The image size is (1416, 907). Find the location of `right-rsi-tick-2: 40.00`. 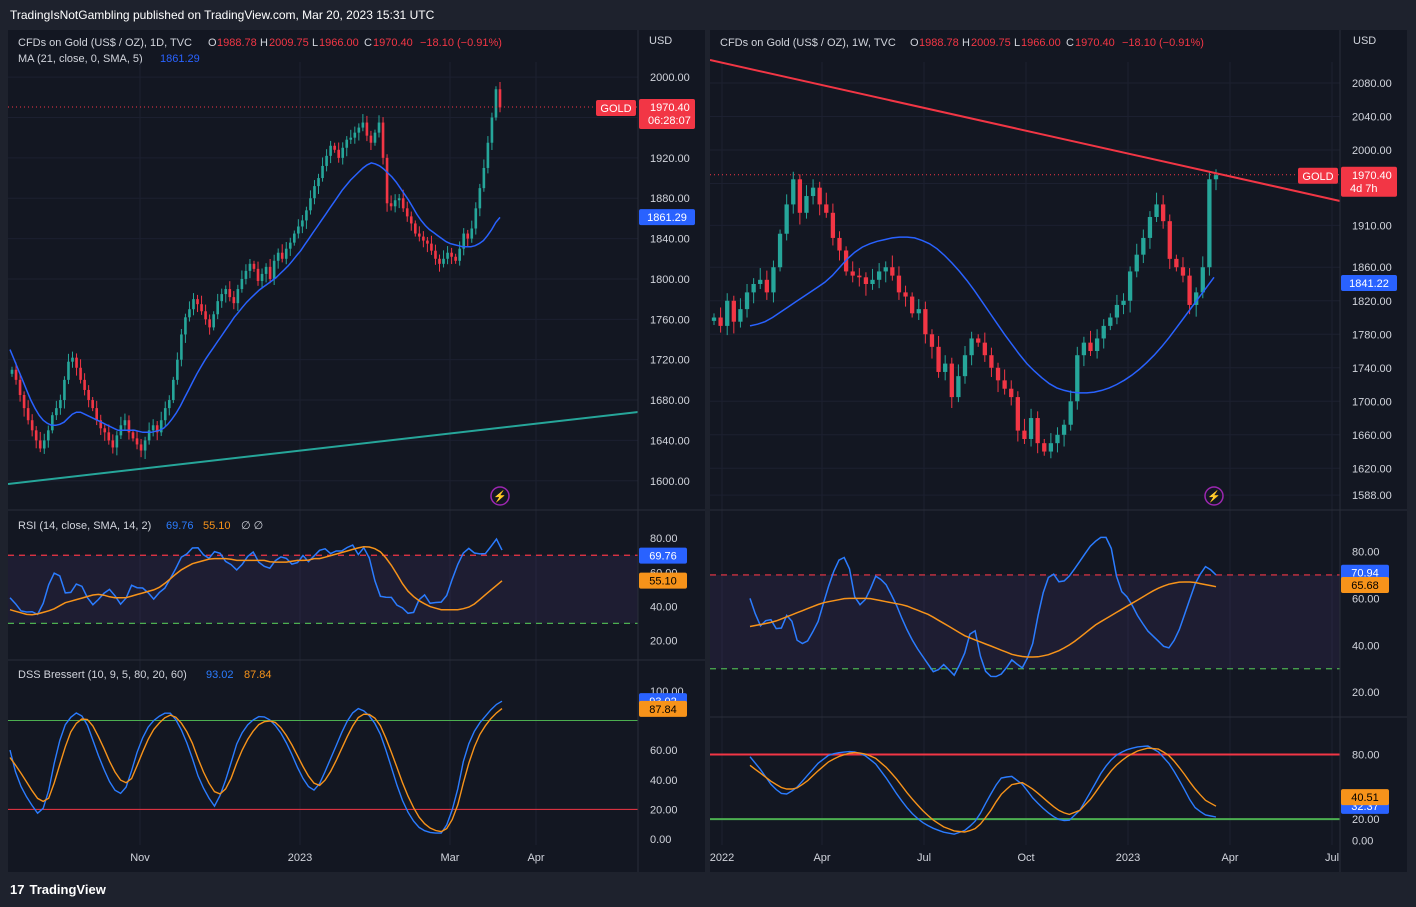

right-rsi-tick-2: 40.00 is located at coordinates (1366, 646).